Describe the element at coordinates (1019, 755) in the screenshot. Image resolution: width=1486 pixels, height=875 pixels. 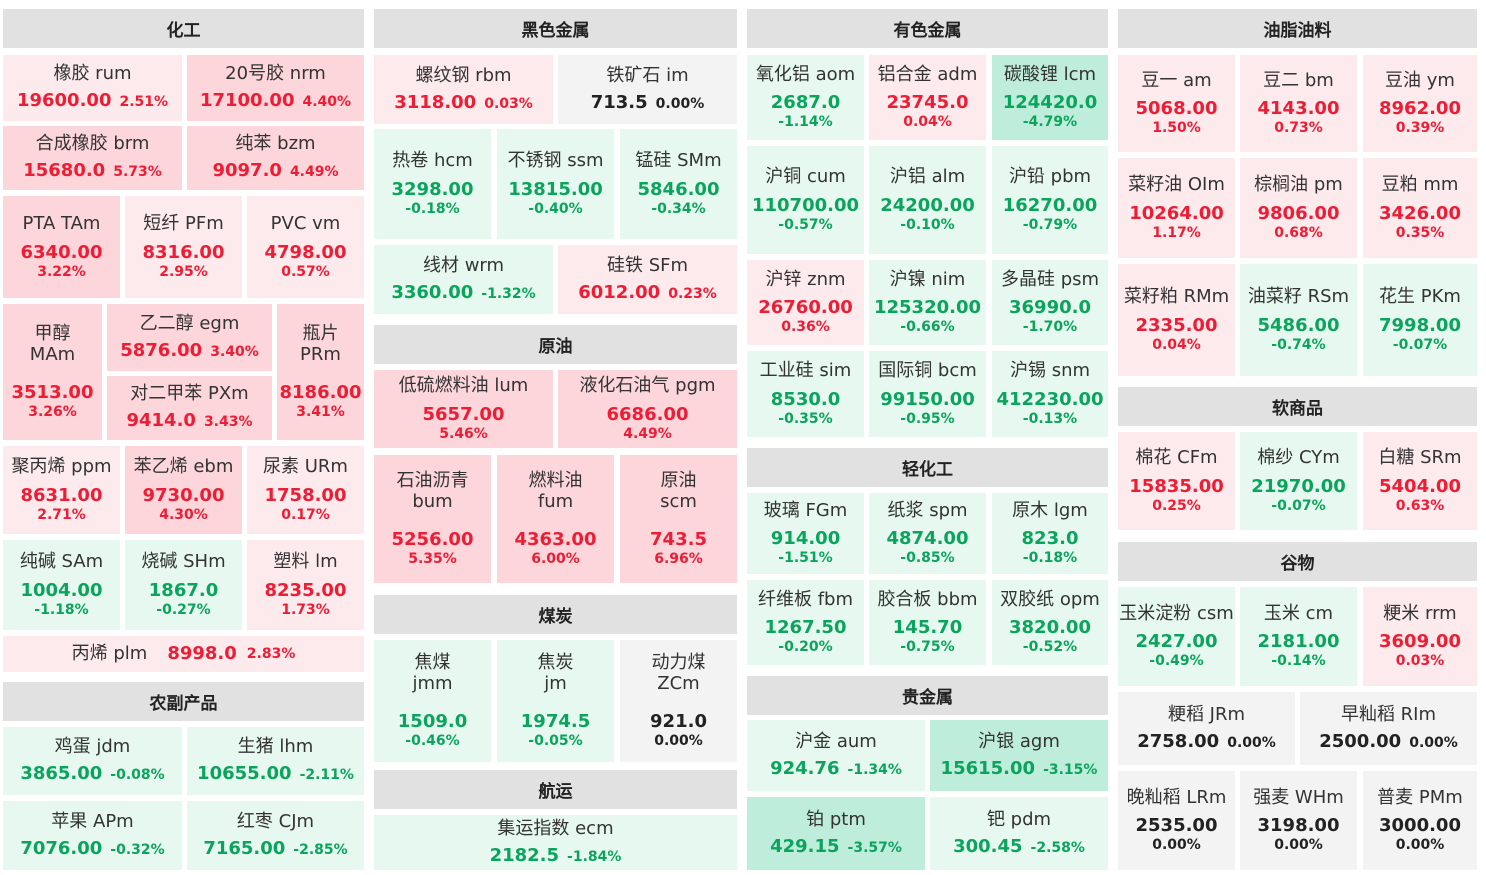
I see `quote-cell-agm: 沪银 agm 15615.00 -3.15%` at that location.